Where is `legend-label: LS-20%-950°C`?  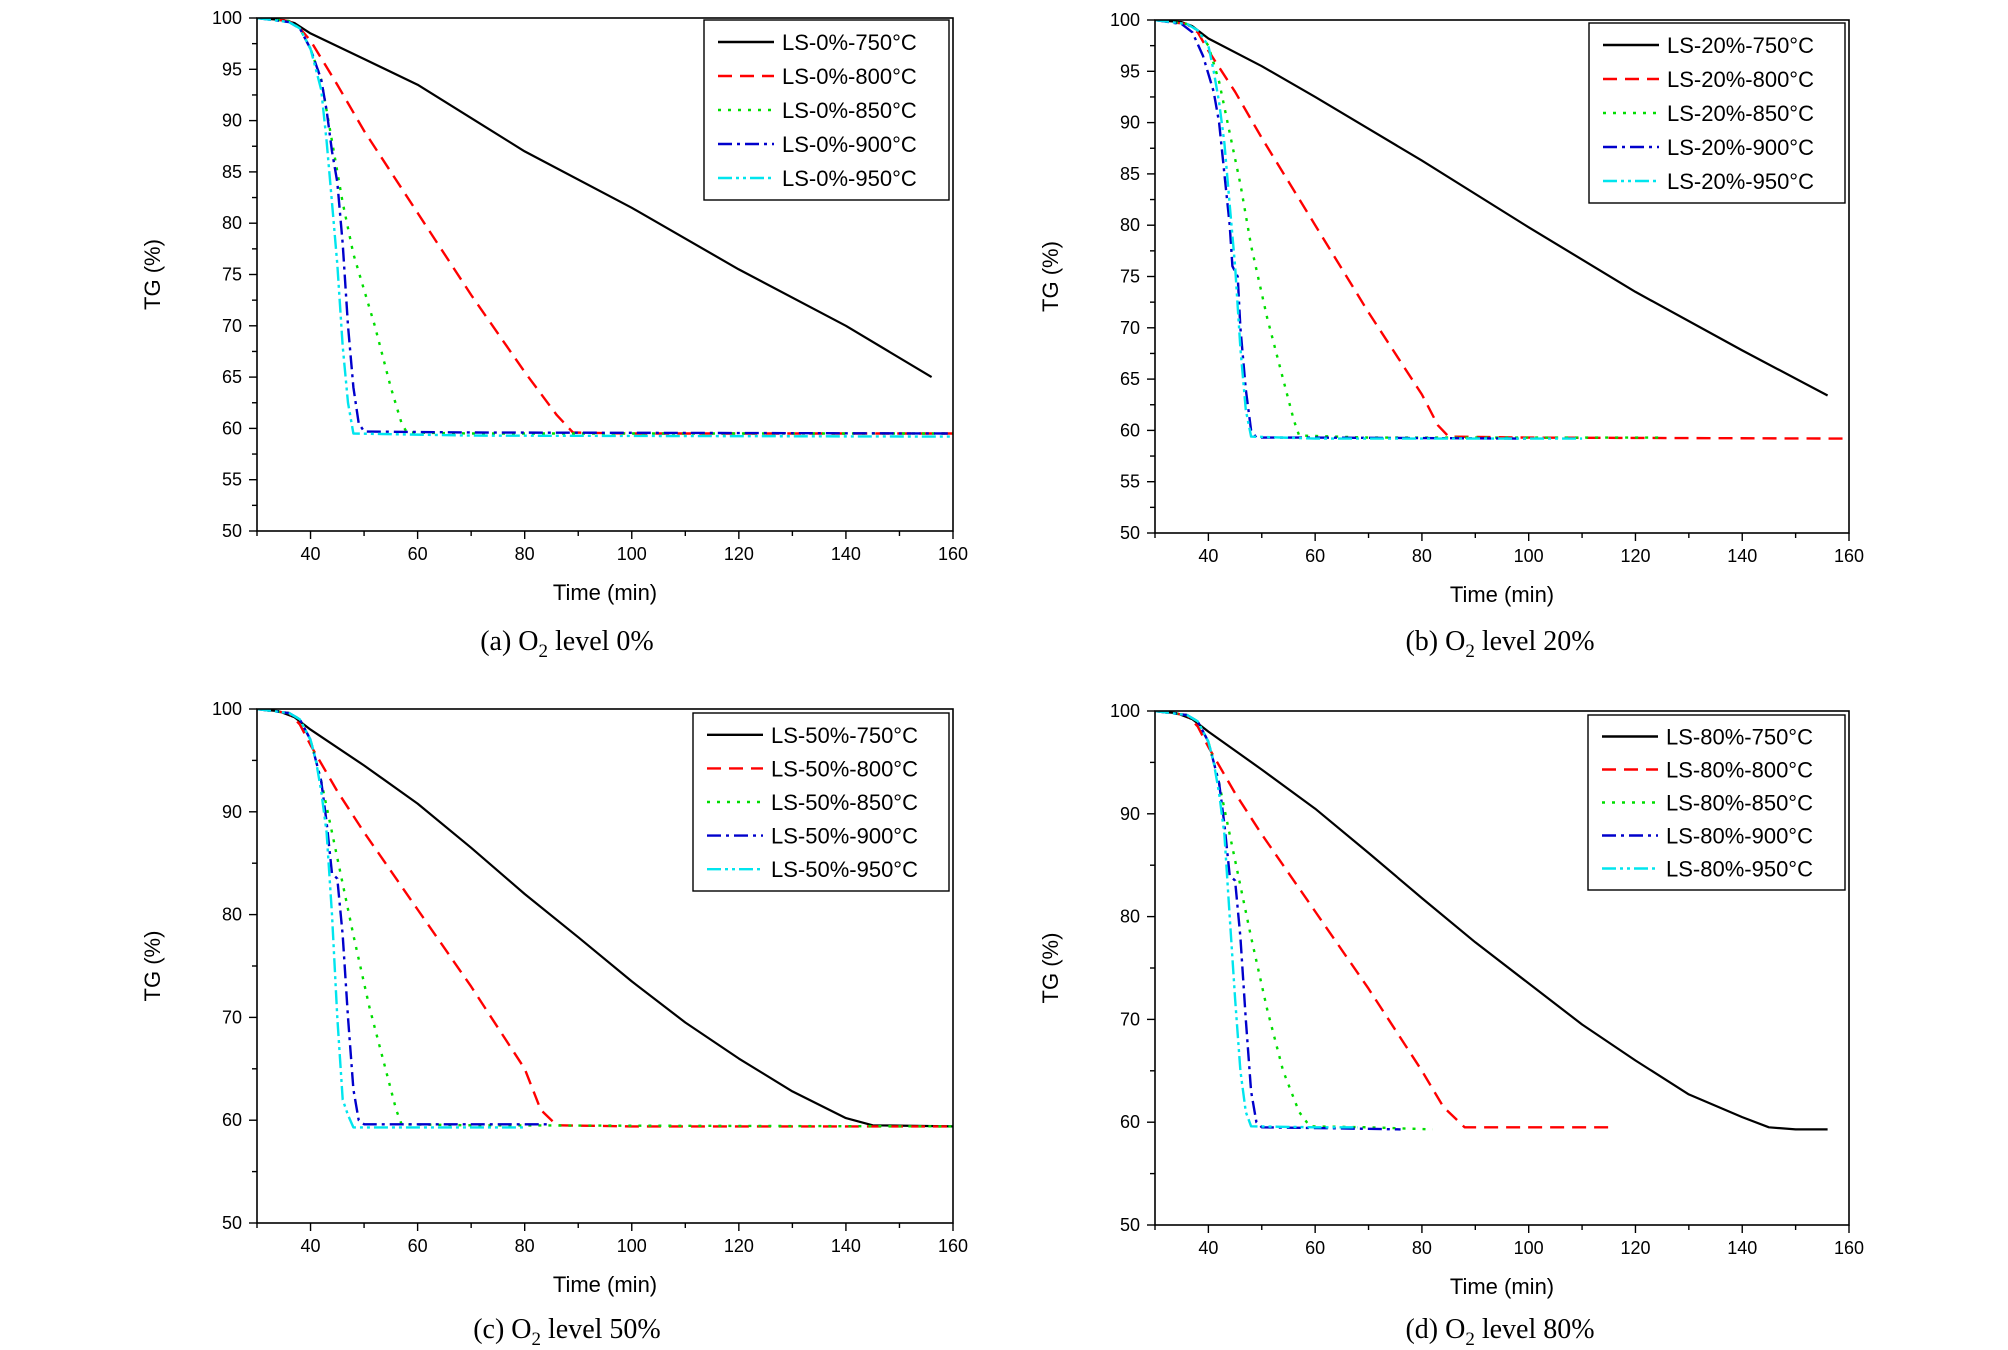 legend-label: LS-20%-950°C is located at coordinates (1740, 181).